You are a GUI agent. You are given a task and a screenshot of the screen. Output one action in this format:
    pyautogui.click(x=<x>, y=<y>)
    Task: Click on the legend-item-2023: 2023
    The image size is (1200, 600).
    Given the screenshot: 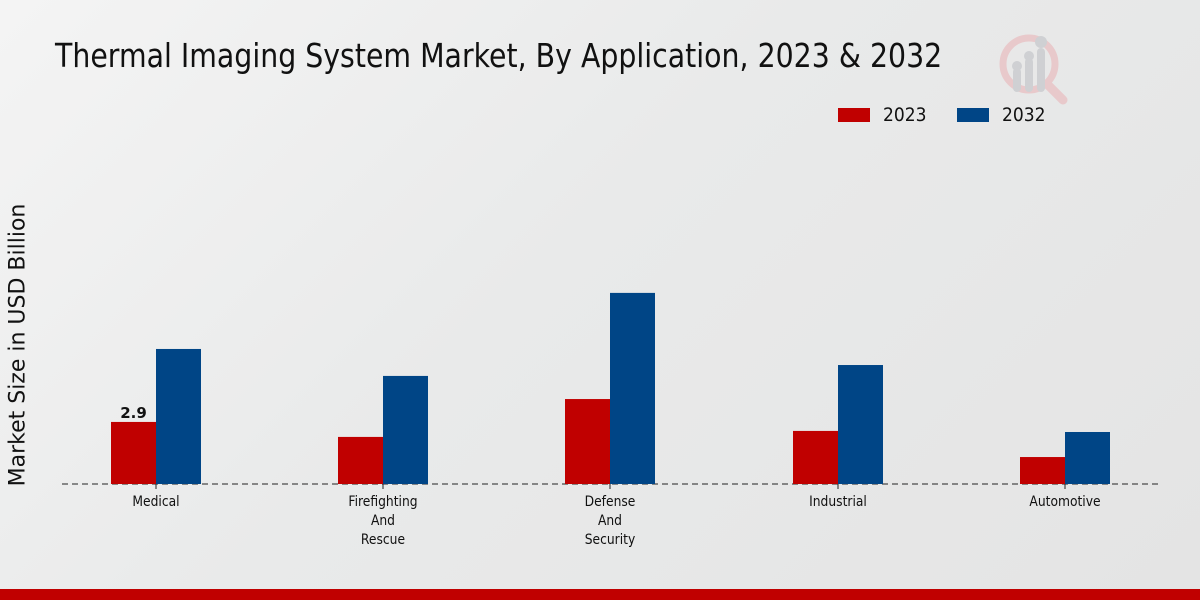 What is the action you would take?
    pyautogui.click(x=884, y=115)
    